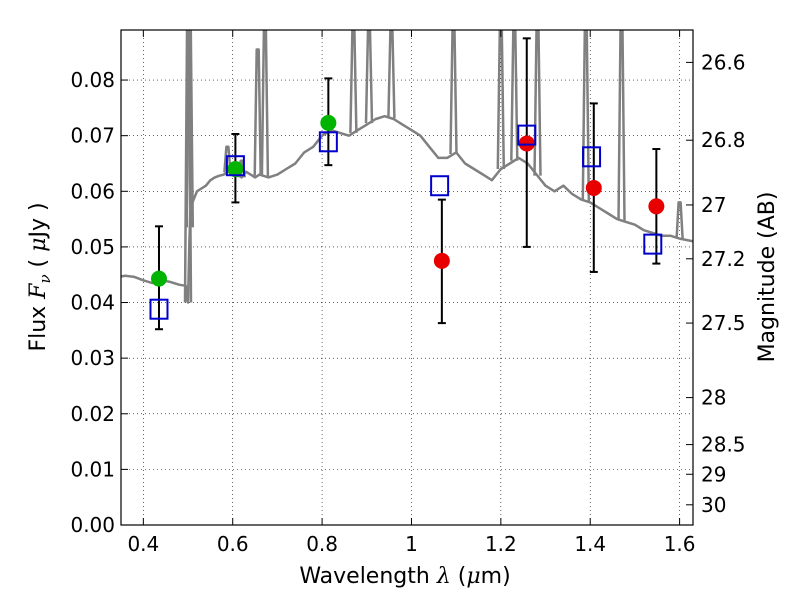 The width and height of the screenshot is (800, 600). Describe the element at coordinates (40, 276) in the screenshot. I see `y-axis-label: Flux Fν ( μJy )` at that location.